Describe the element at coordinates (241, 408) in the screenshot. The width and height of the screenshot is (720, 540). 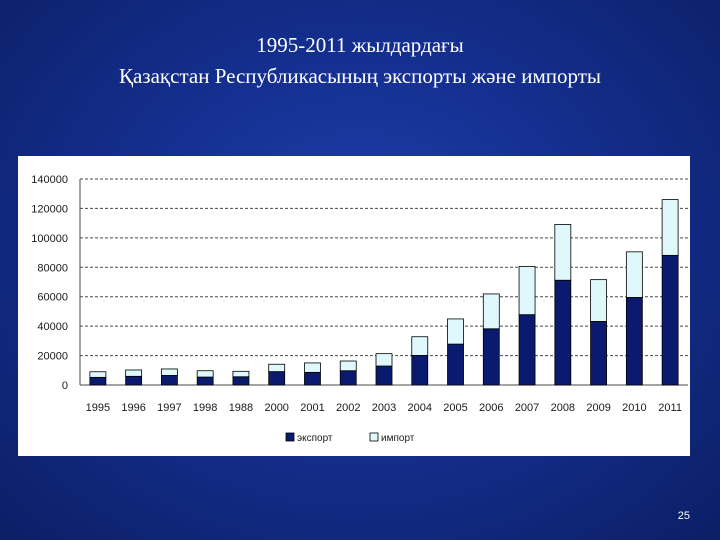
I see `x-tick-label: 1988` at that location.